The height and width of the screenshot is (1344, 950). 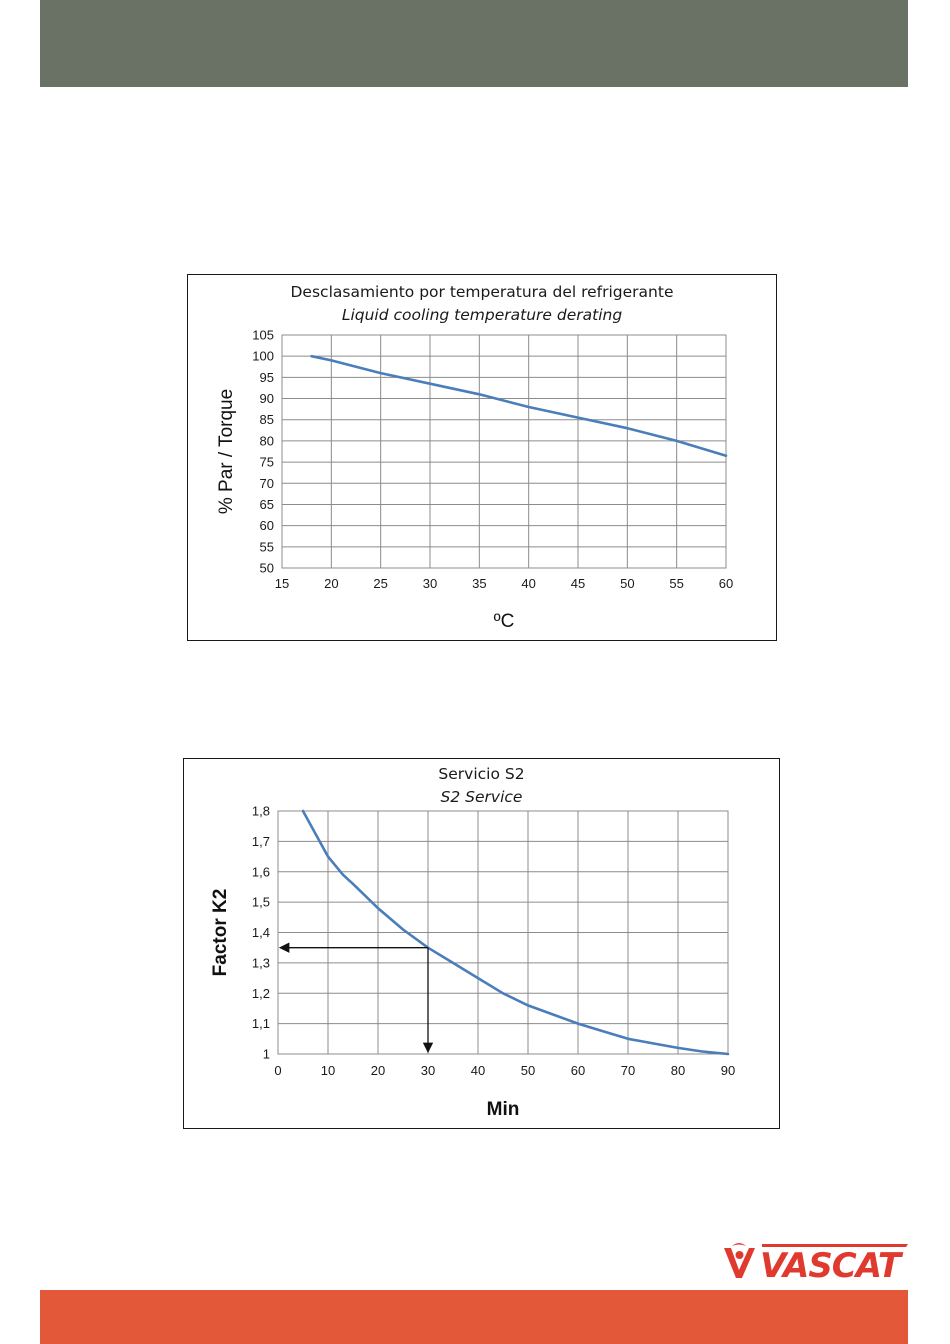 I want to click on x-tick-label: 70, so click(x=628, y=1070).